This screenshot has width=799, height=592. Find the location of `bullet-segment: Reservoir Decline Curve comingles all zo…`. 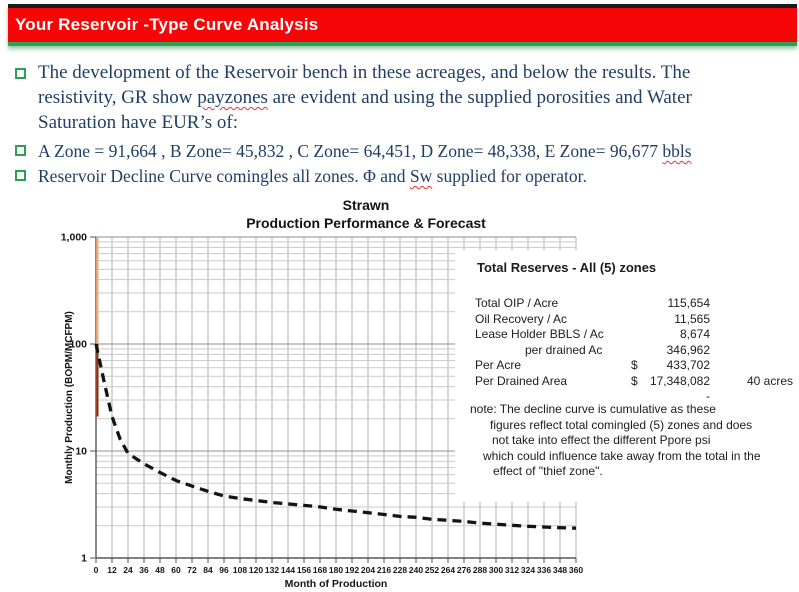

bullet-segment: Reservoir Decline Curve comingles all zo… is located at coordinates (224, 176).